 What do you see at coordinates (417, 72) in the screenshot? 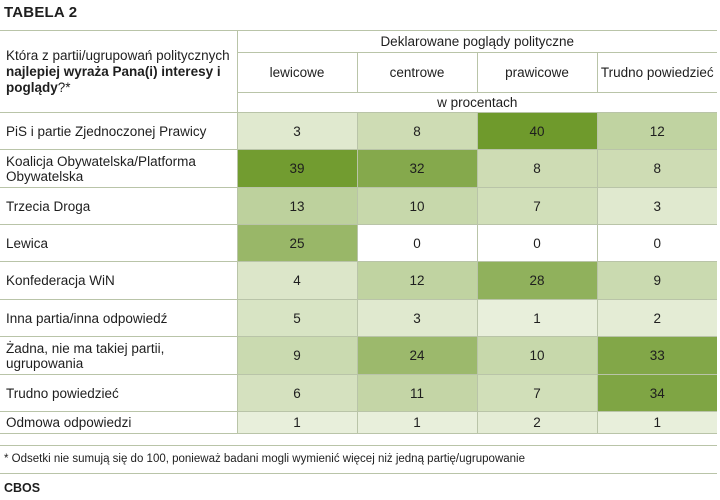
I see `column-header: centrowe` at bounding box center [417, 72].